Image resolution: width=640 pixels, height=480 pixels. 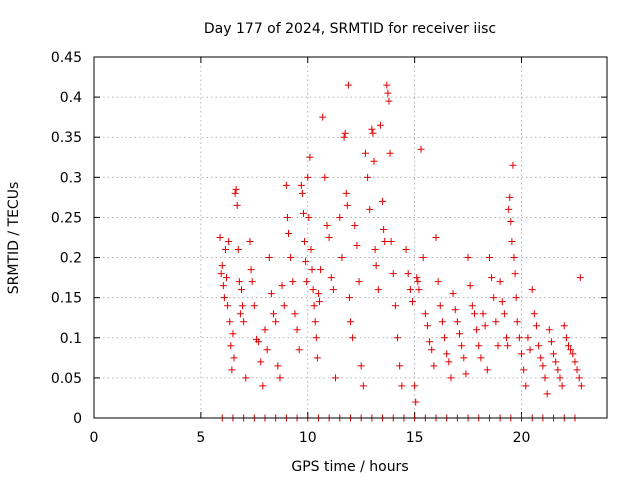 What do you see at coordinates (66, 299) in the screenshot?
I see `y-tick-label: 0.15` at bounding box center [66, 299].